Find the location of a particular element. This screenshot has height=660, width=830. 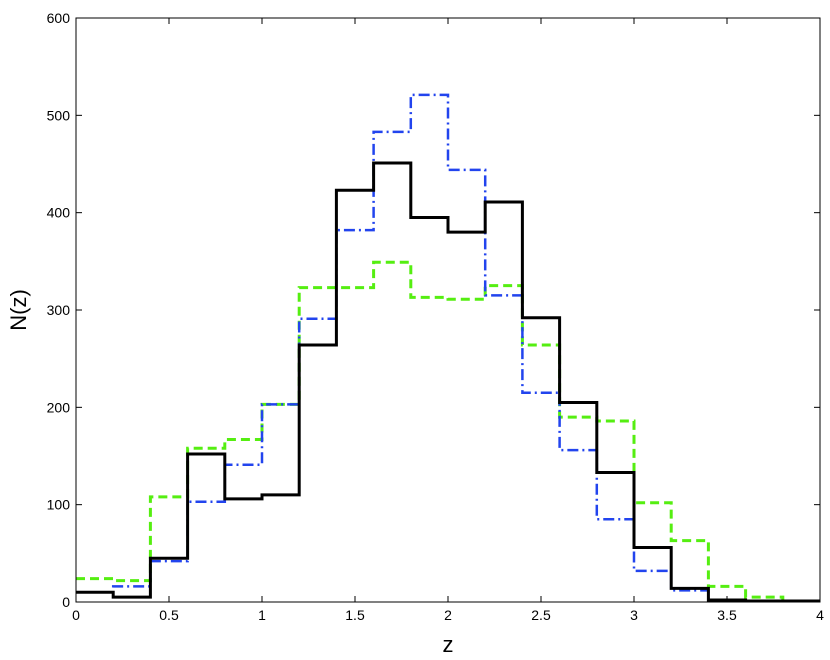

y-tick-label: 100 is located at coordinates (59, 505).